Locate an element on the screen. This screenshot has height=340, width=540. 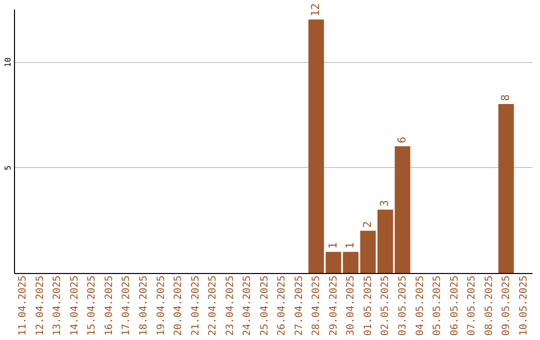
x-tick-label: 23.04.2025 is located at coordinates (230, 306).